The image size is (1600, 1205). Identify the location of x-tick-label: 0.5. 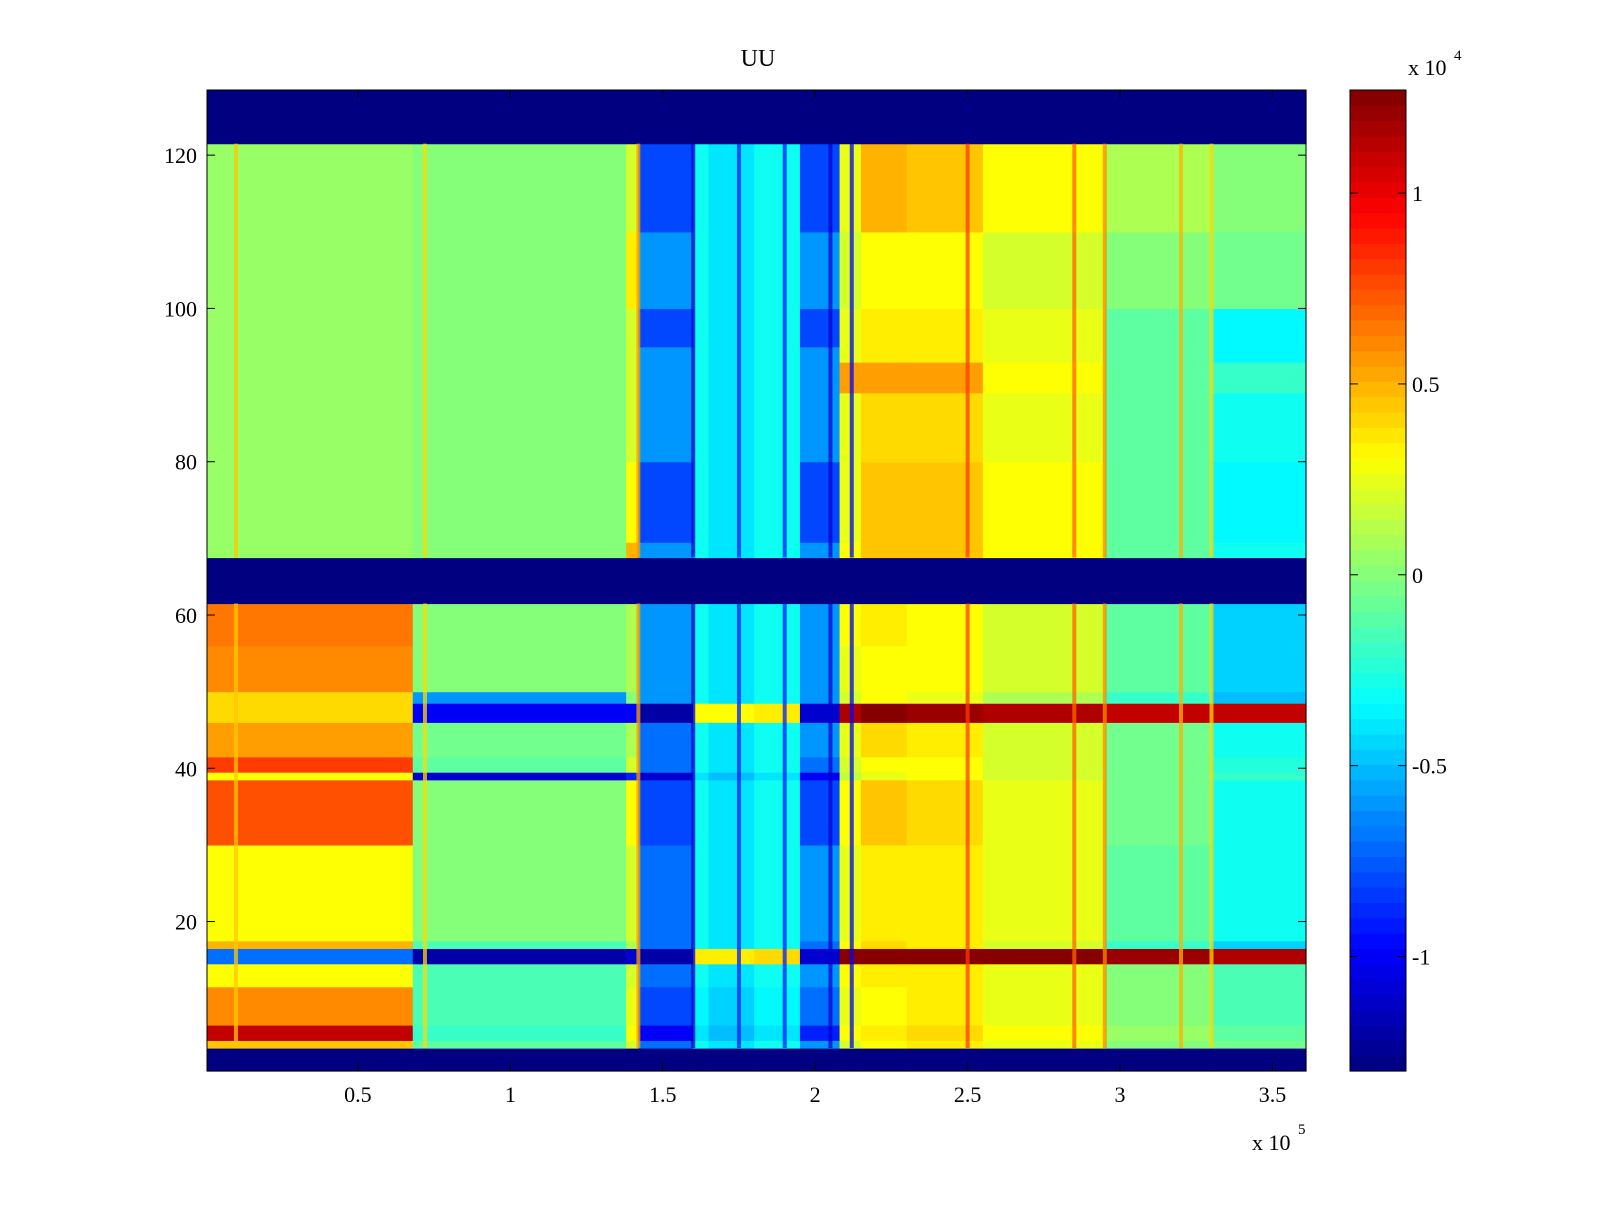
(358, 1094).